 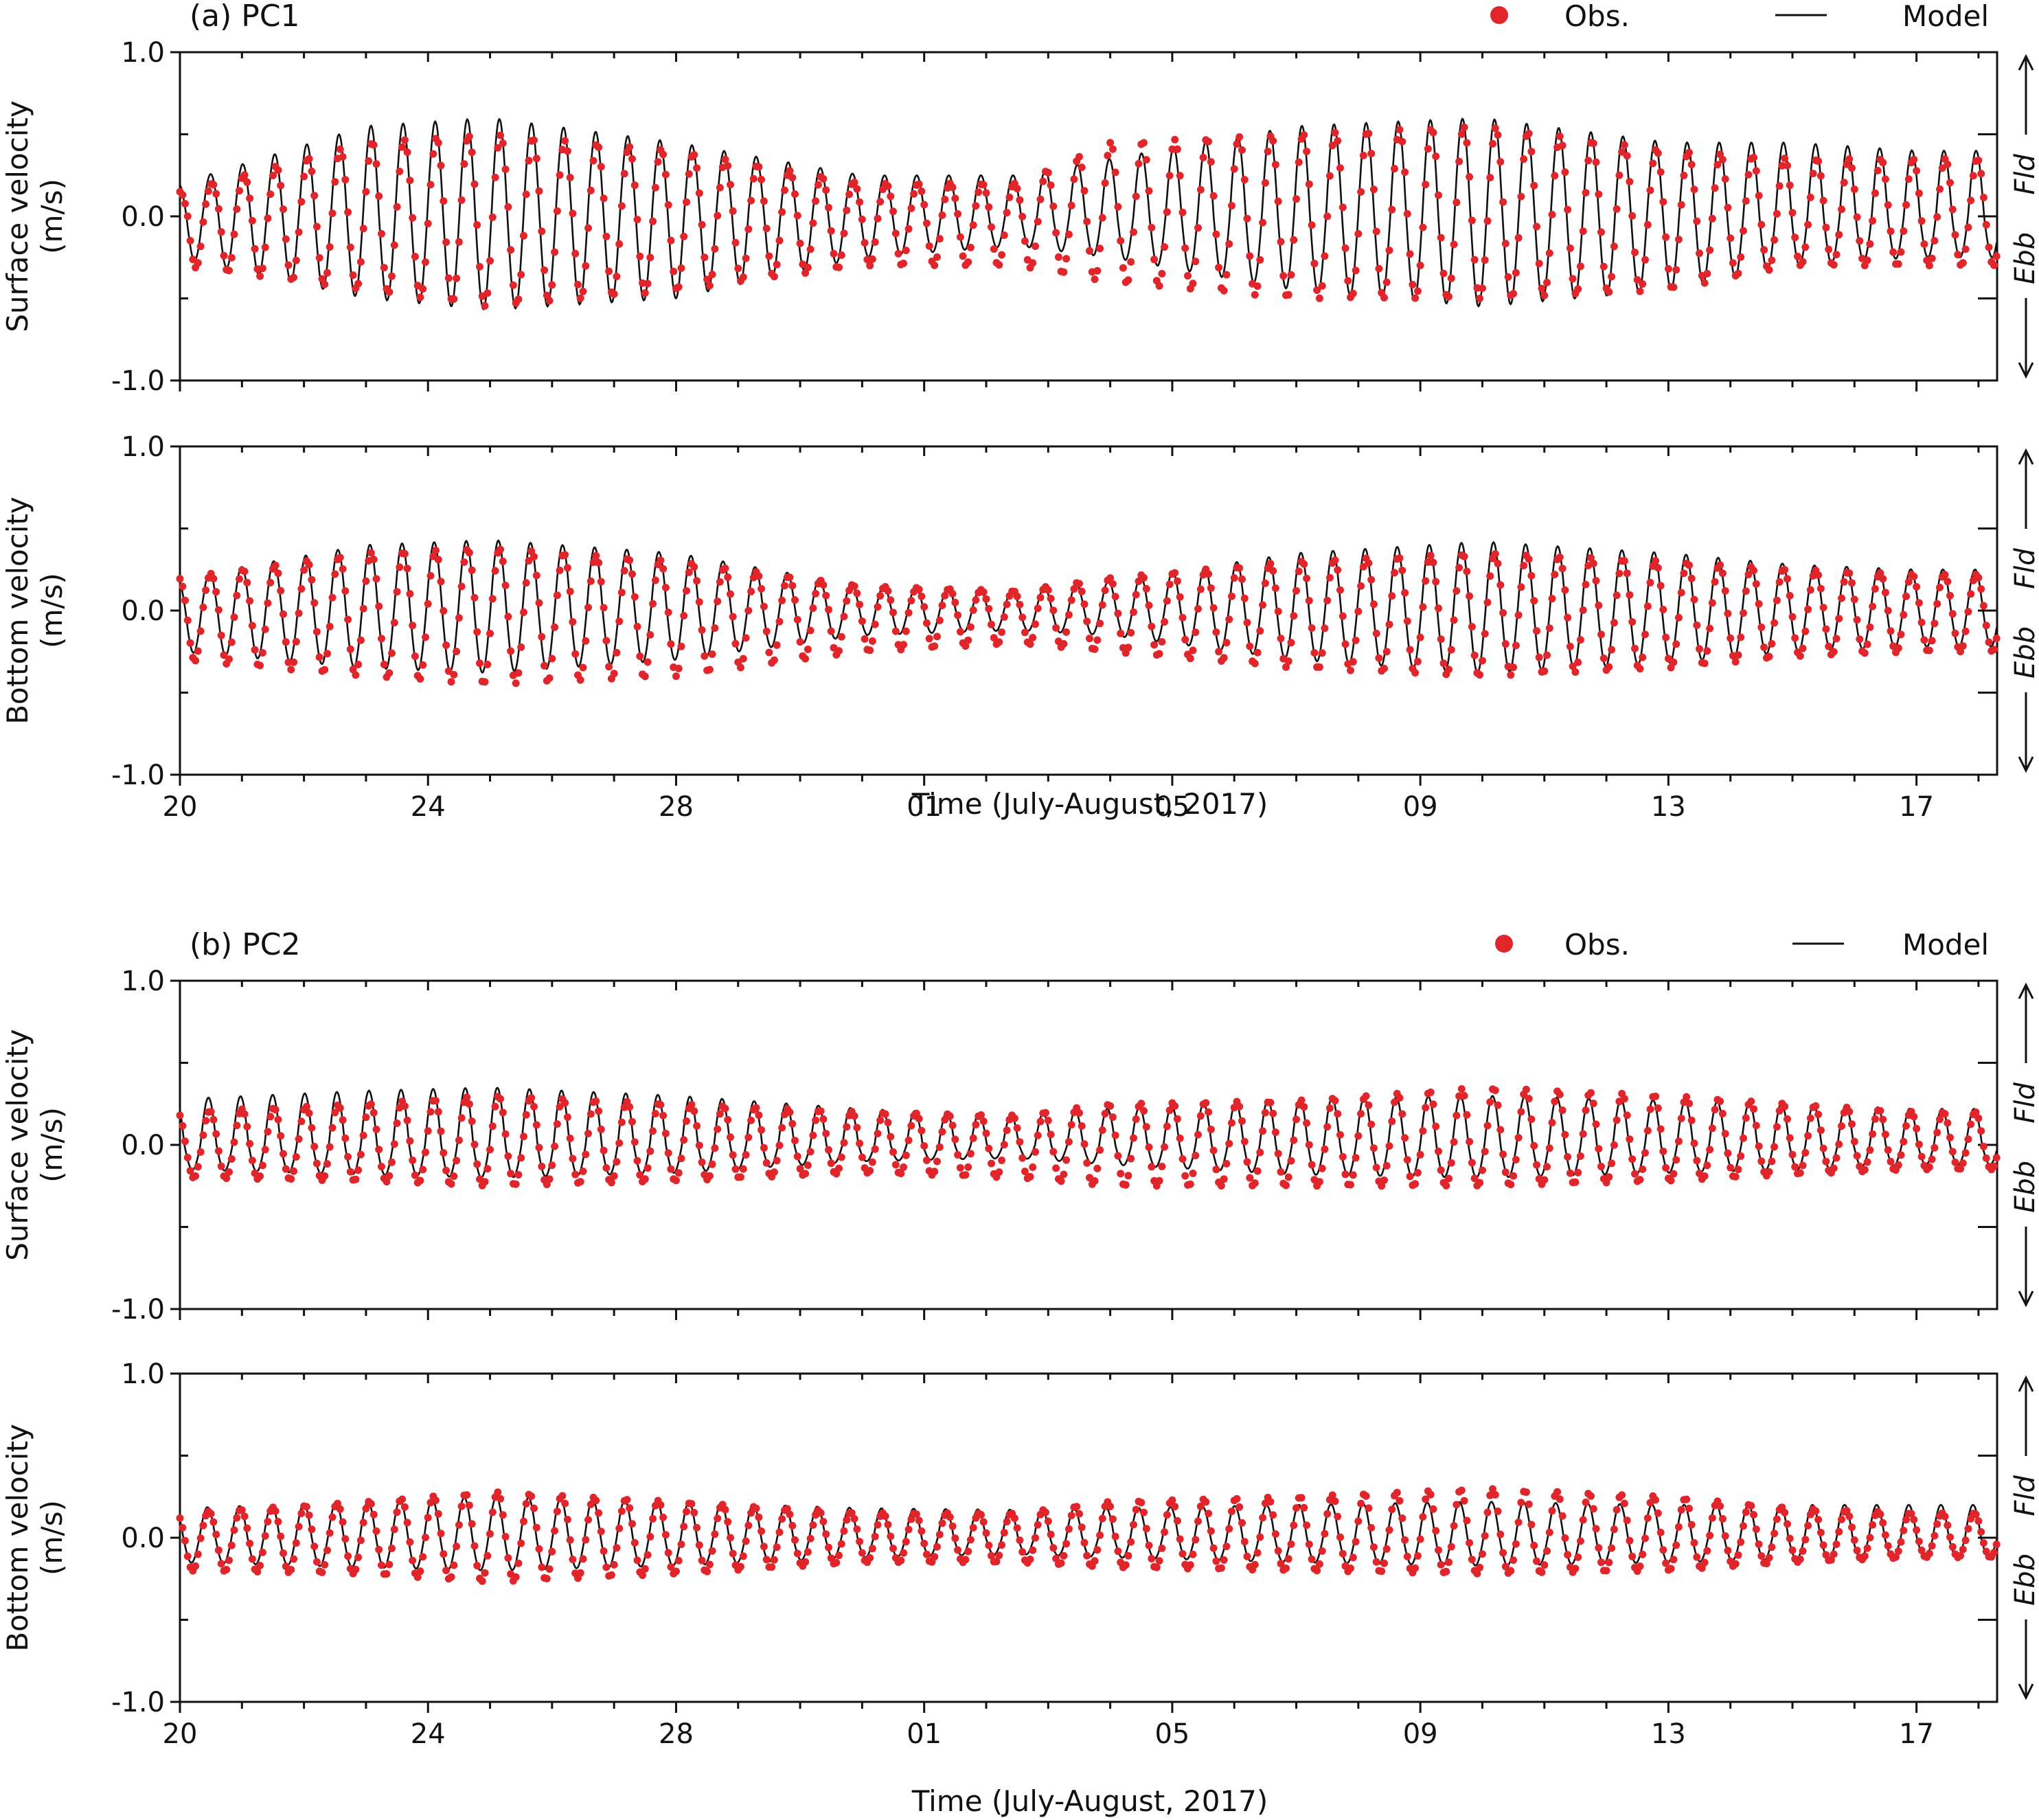 What do you see at coordinates (2026, 1659) in the screenshot?
I see `ebb-arrow` at bounding box center [2026, 1659].